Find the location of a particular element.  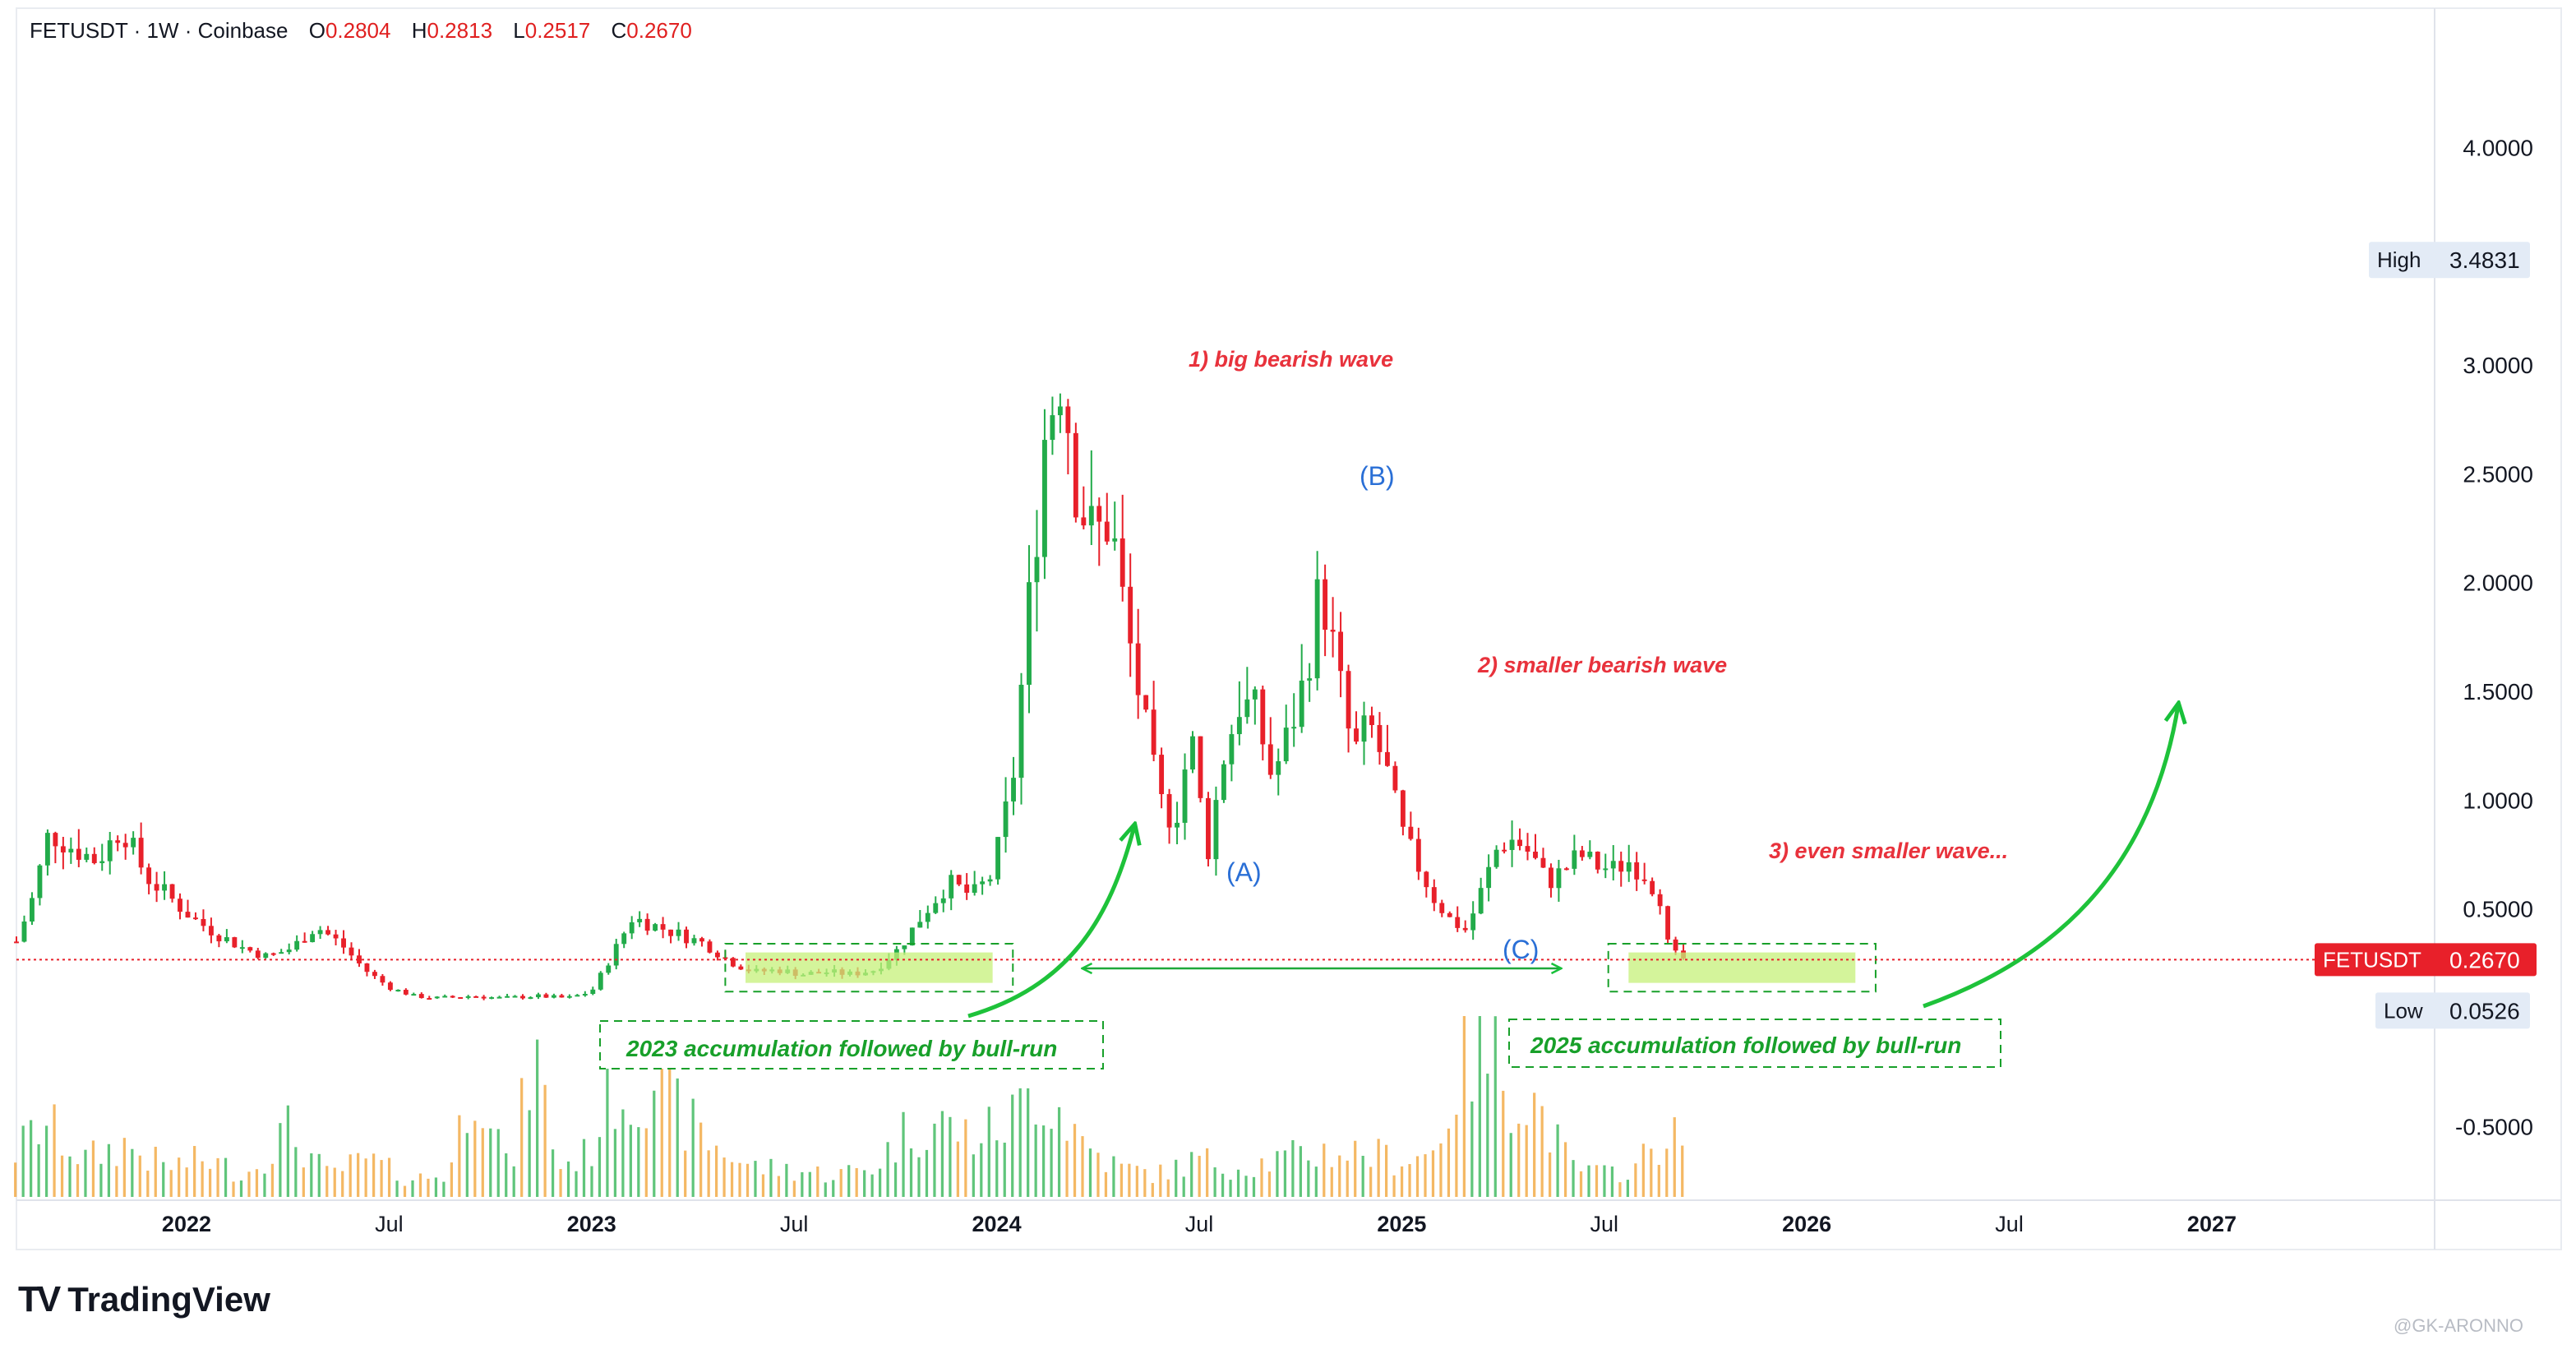

low-value: 0.2517 is located at coordinates (558, 31).